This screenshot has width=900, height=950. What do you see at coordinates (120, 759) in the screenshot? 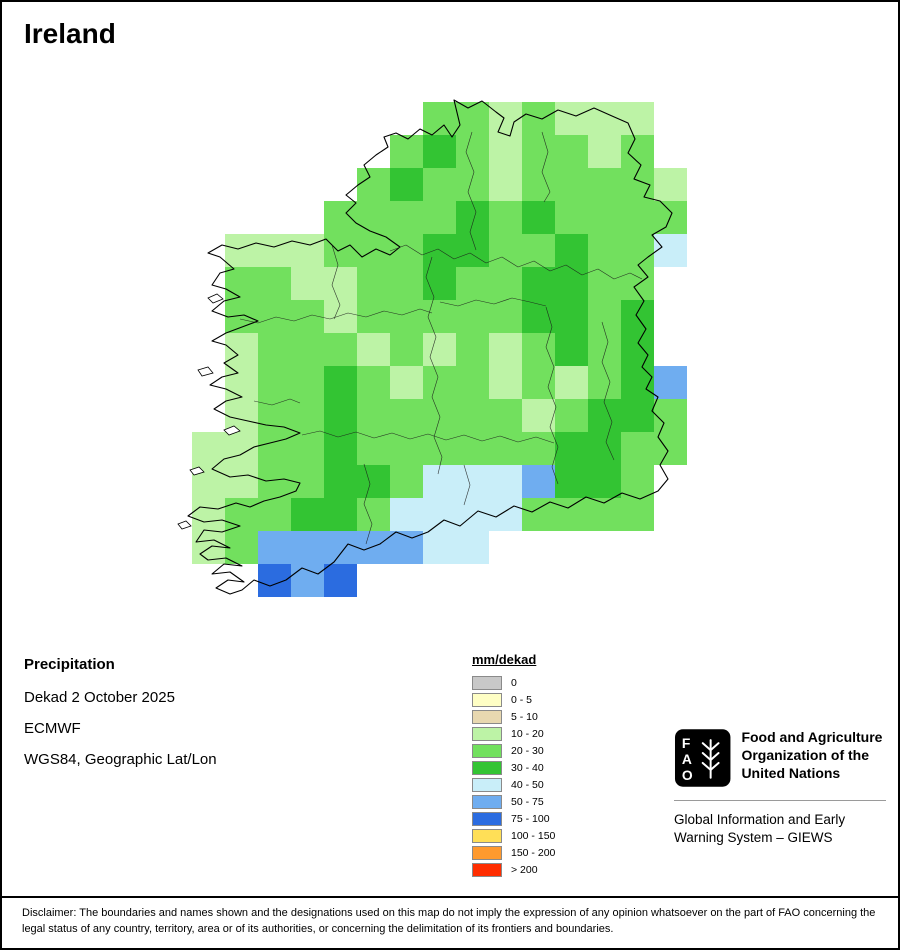
I see `projection-label: WGS84, Geographic Lat/Lon` at bounding box center [120, 759].